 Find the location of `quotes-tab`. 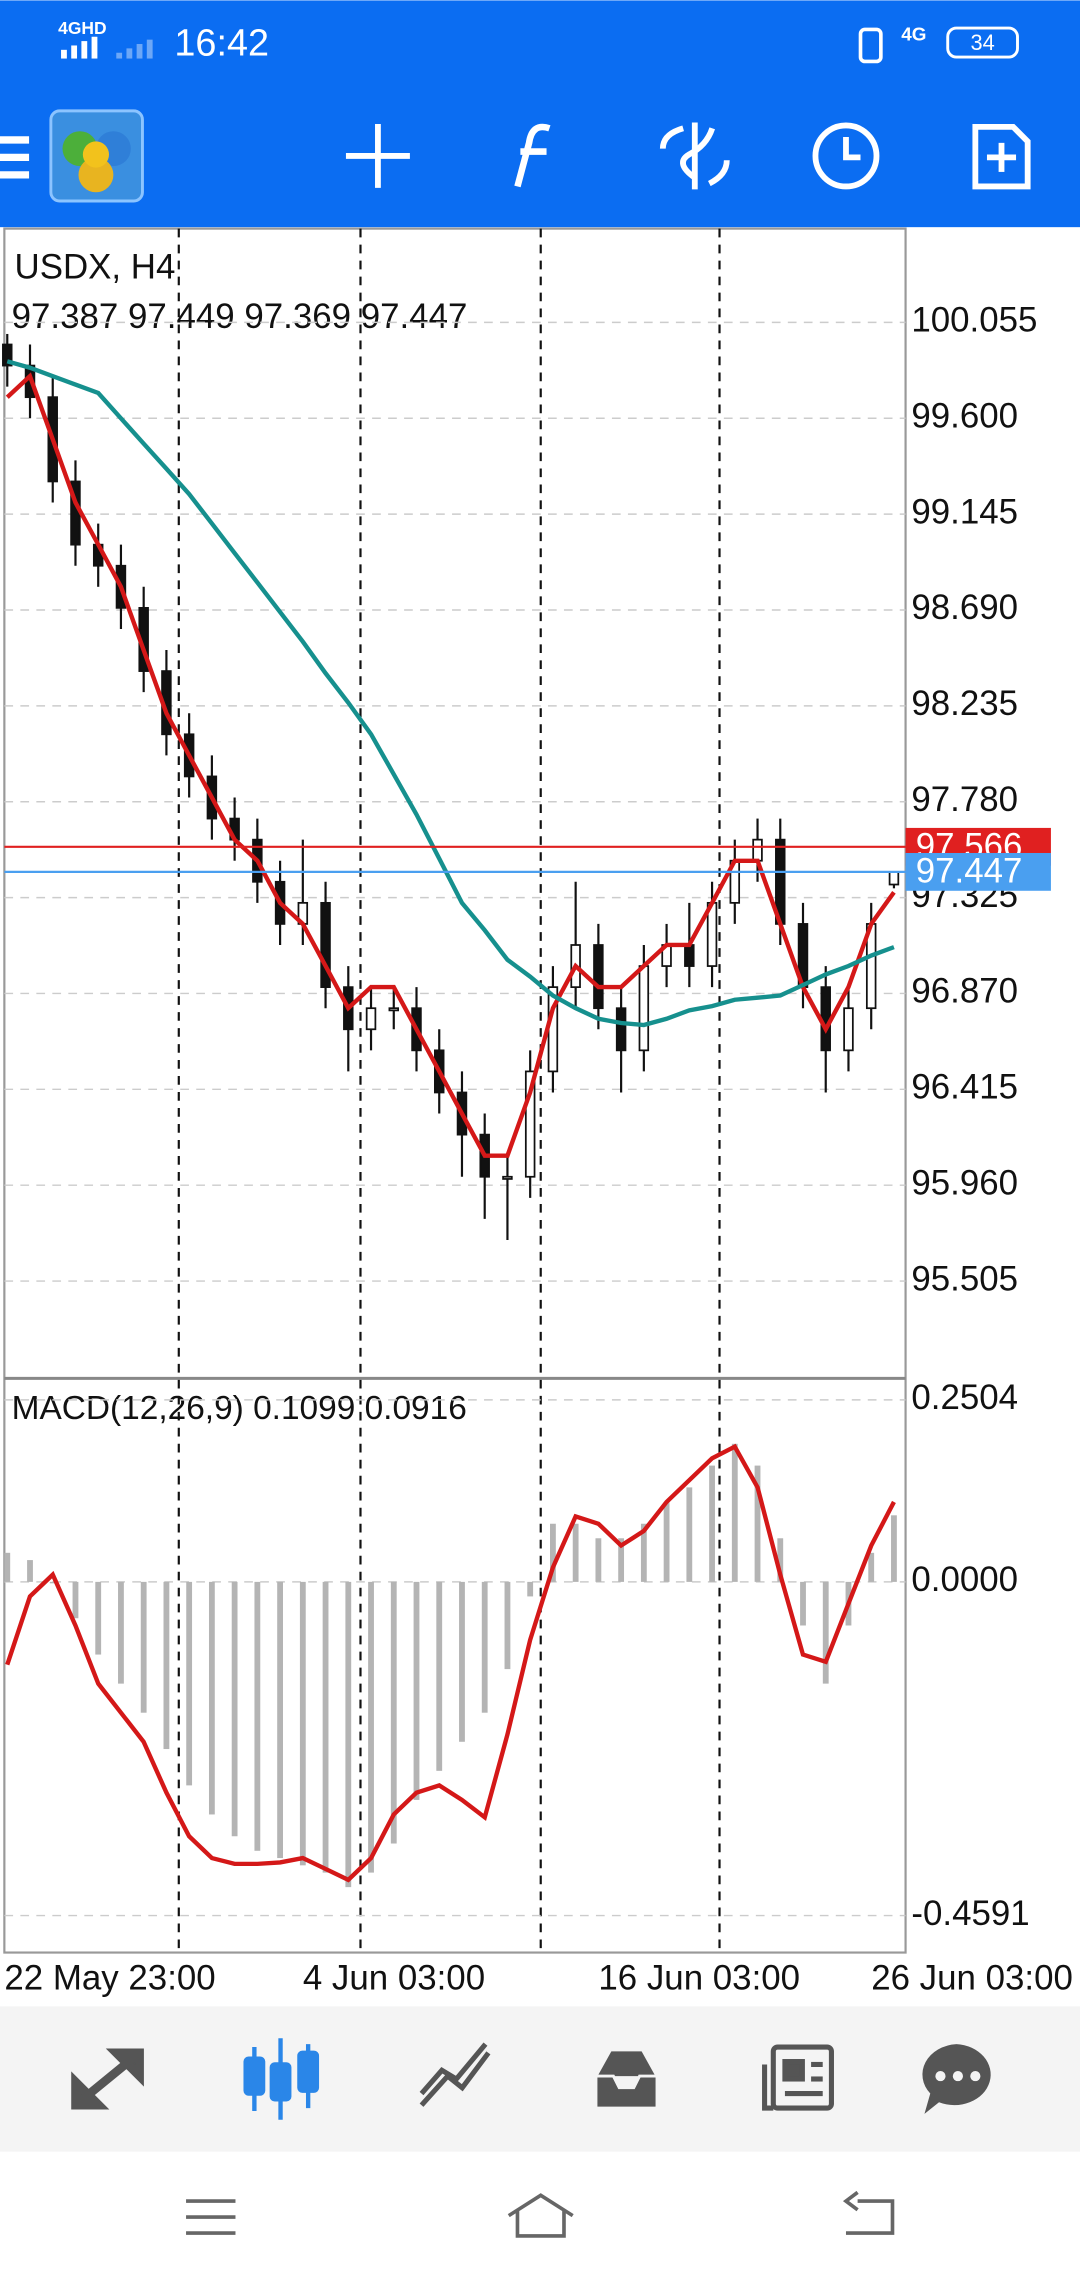

quotes-tab is located at coordinates (107, 2079).